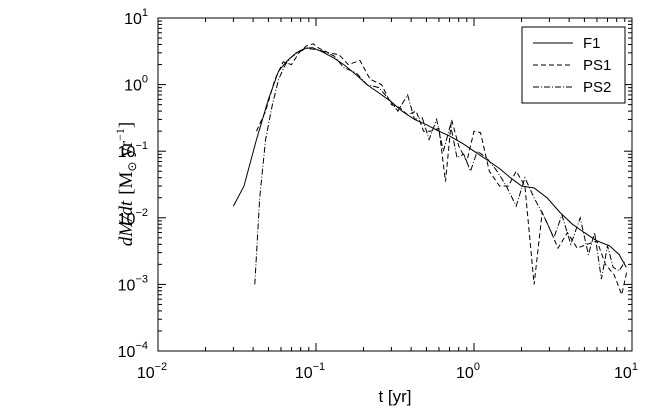  I want to click on legend: F1 PS1 PS2, so click(573, 65).